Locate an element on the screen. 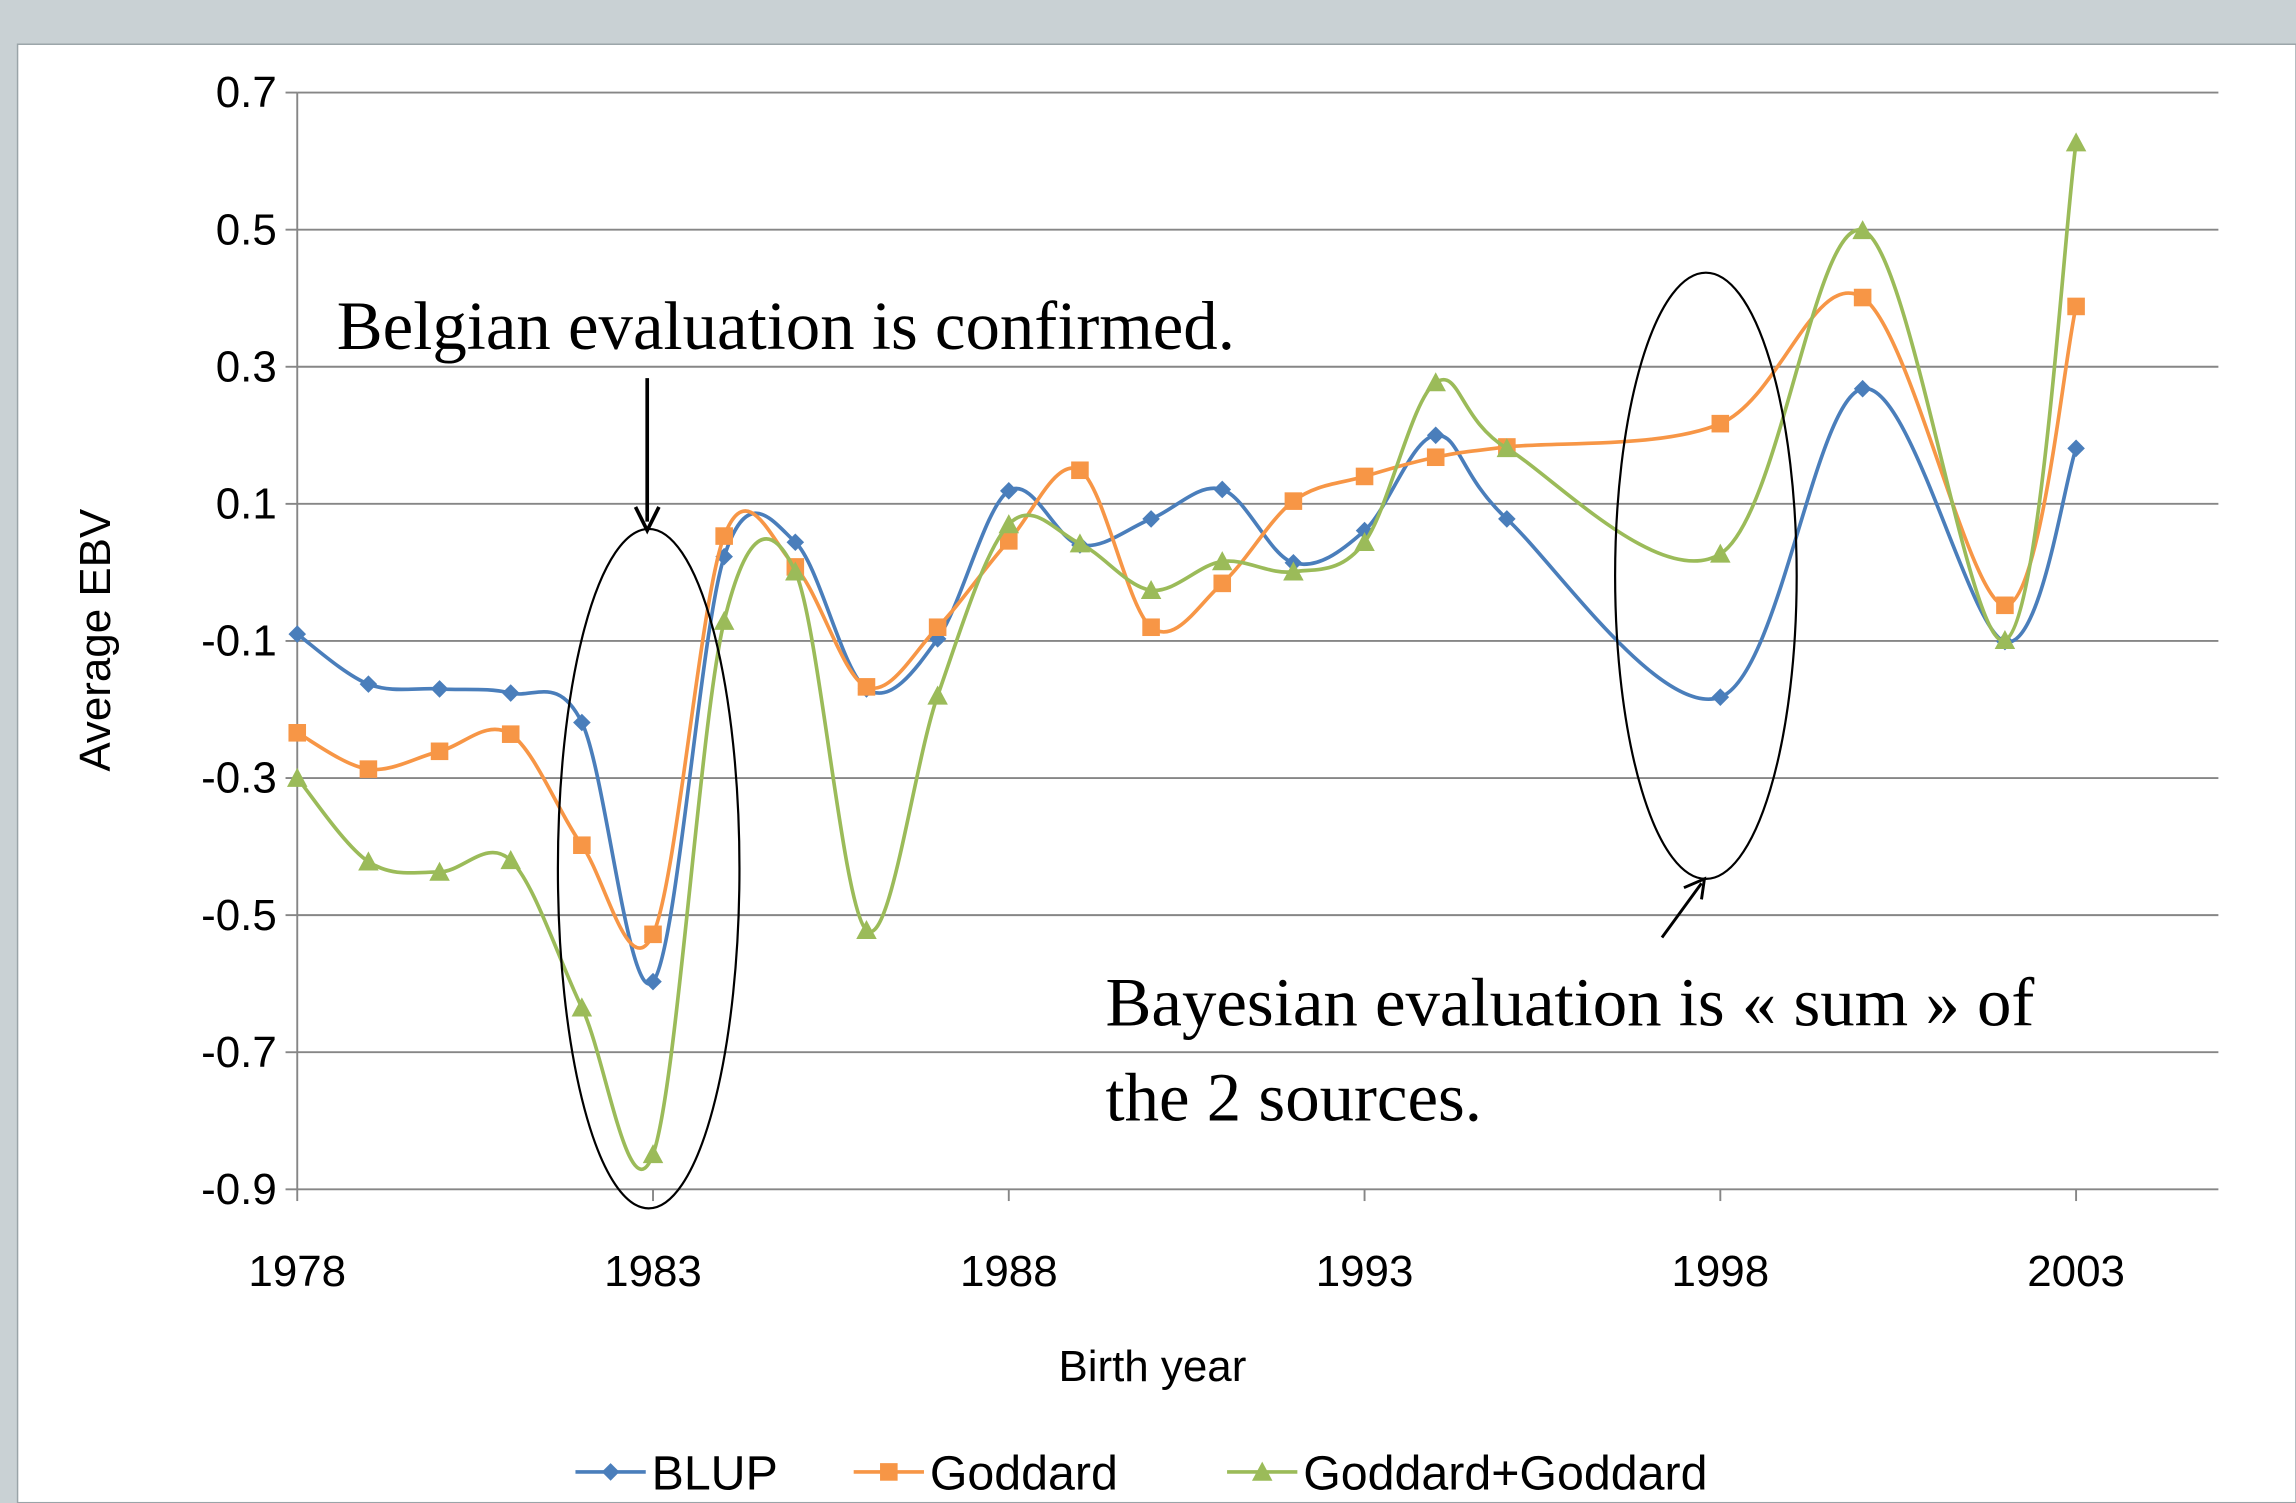  y-tick-label: 0.5 is located at coordinates (246, 229).